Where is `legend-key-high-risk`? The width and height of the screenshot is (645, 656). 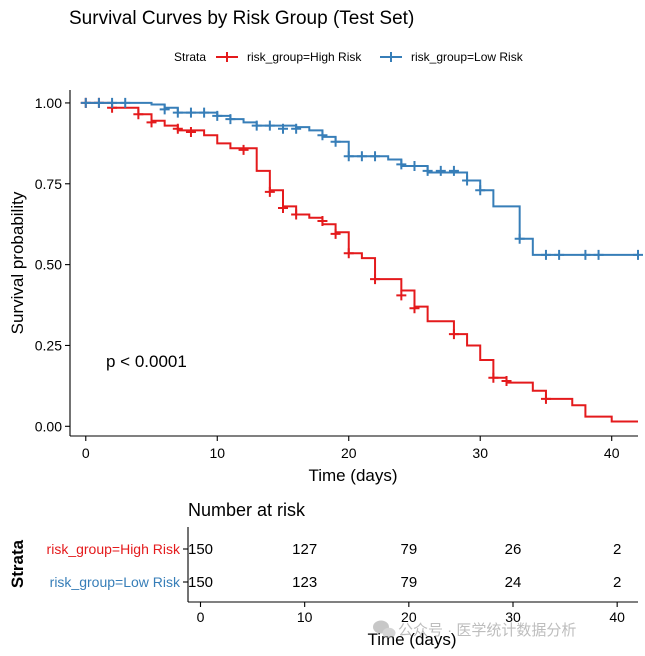
legend-key-high-risk is located at coordinates (227, 57).